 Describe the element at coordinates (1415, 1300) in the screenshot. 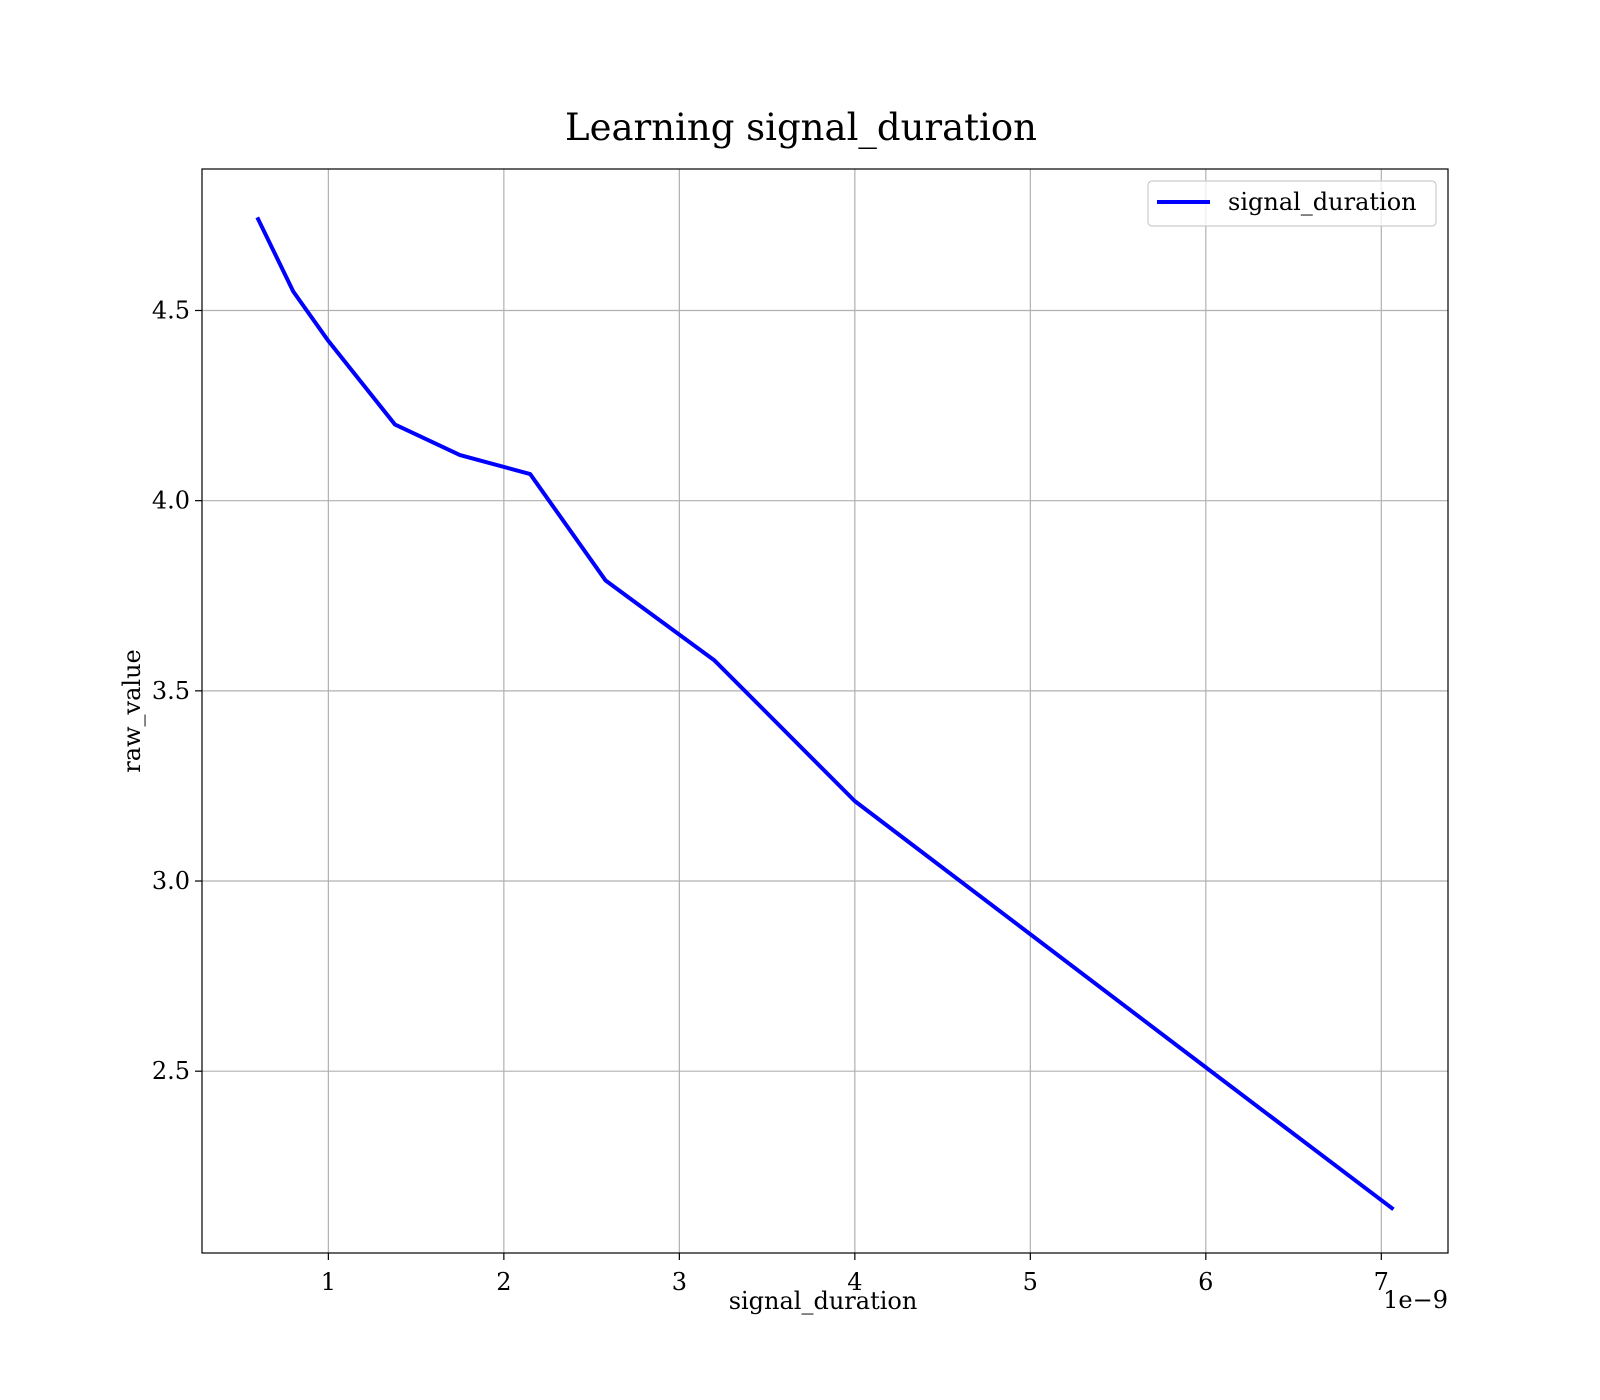

I see `x-axis-offset-label: 1e−9` at that location.